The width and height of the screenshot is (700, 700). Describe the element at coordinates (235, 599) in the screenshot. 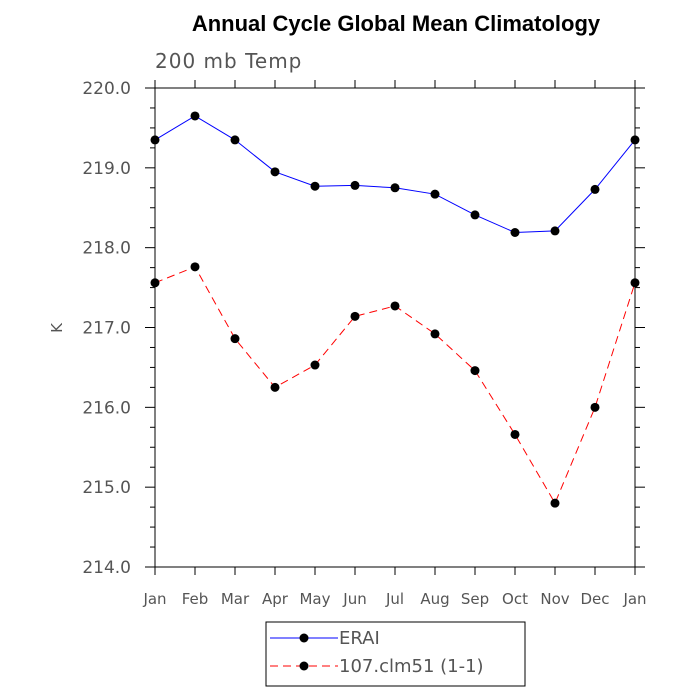

I see `x-tick-label: Mar` at that location.